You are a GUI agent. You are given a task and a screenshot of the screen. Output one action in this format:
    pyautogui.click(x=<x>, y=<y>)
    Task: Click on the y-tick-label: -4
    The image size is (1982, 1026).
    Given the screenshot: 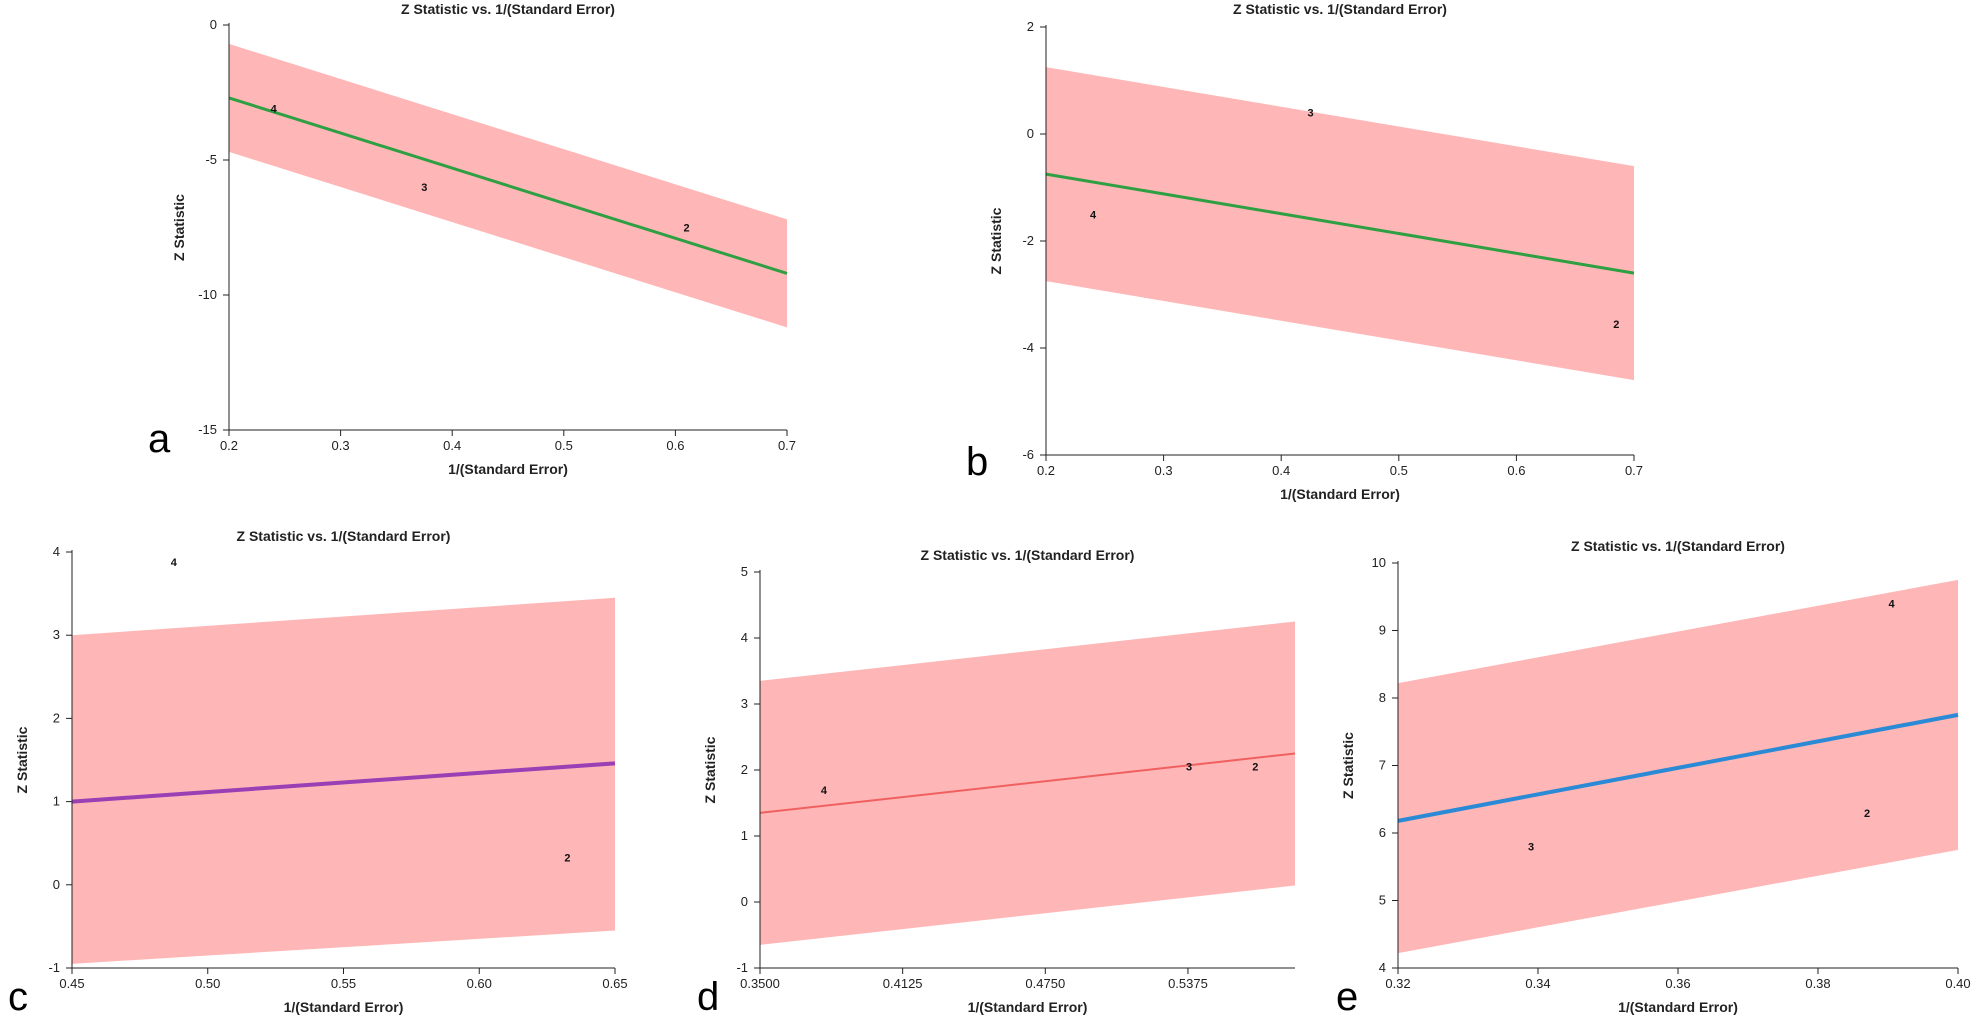 What is the action you would take?
    pyautogui.click(x=1028, y=347)
    